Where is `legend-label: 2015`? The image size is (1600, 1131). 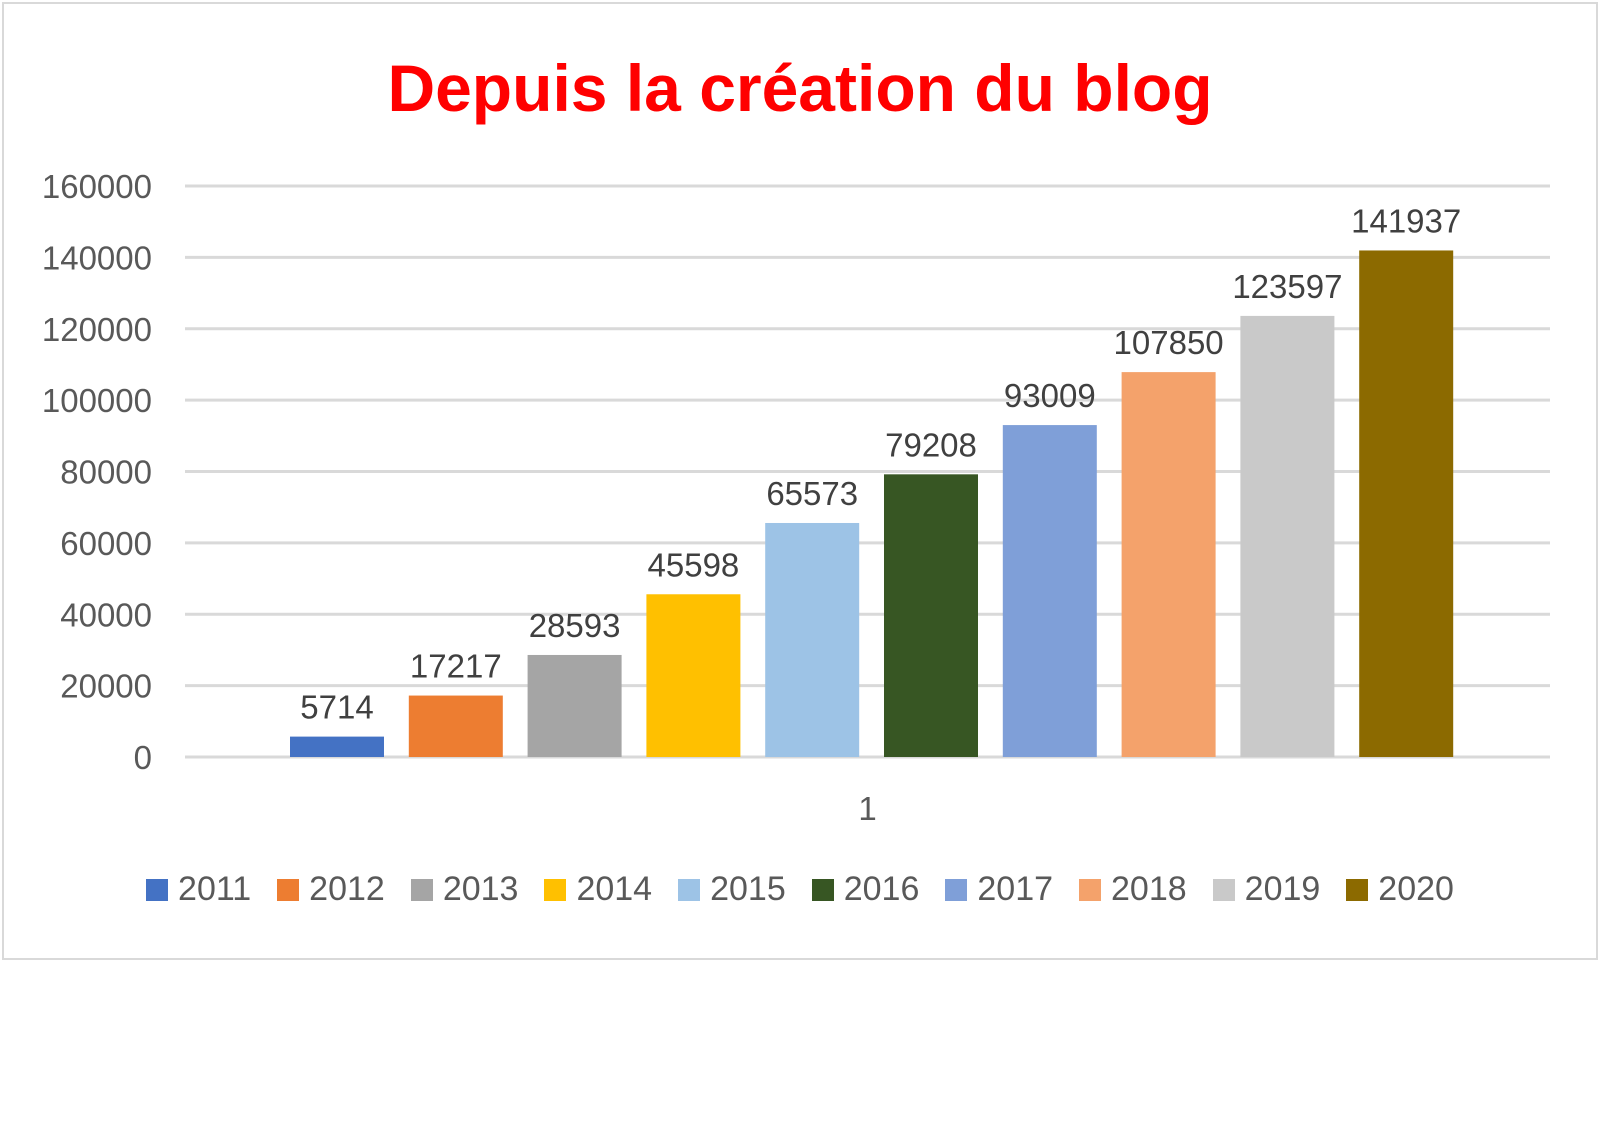
legend-label: 2015 is located at coordinates (748, 889).